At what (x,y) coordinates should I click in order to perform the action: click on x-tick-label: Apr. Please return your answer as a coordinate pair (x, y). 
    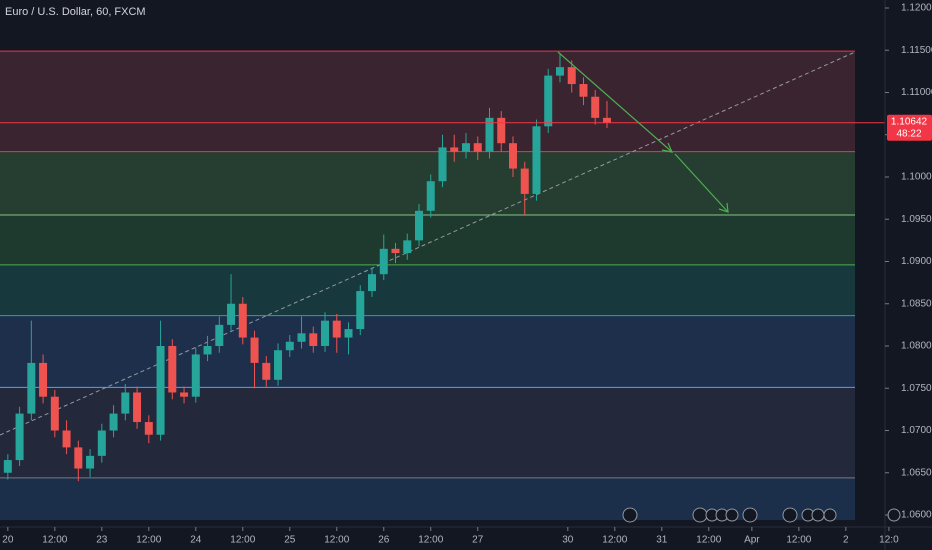
    Looking at the image, I should click on (752, 540).